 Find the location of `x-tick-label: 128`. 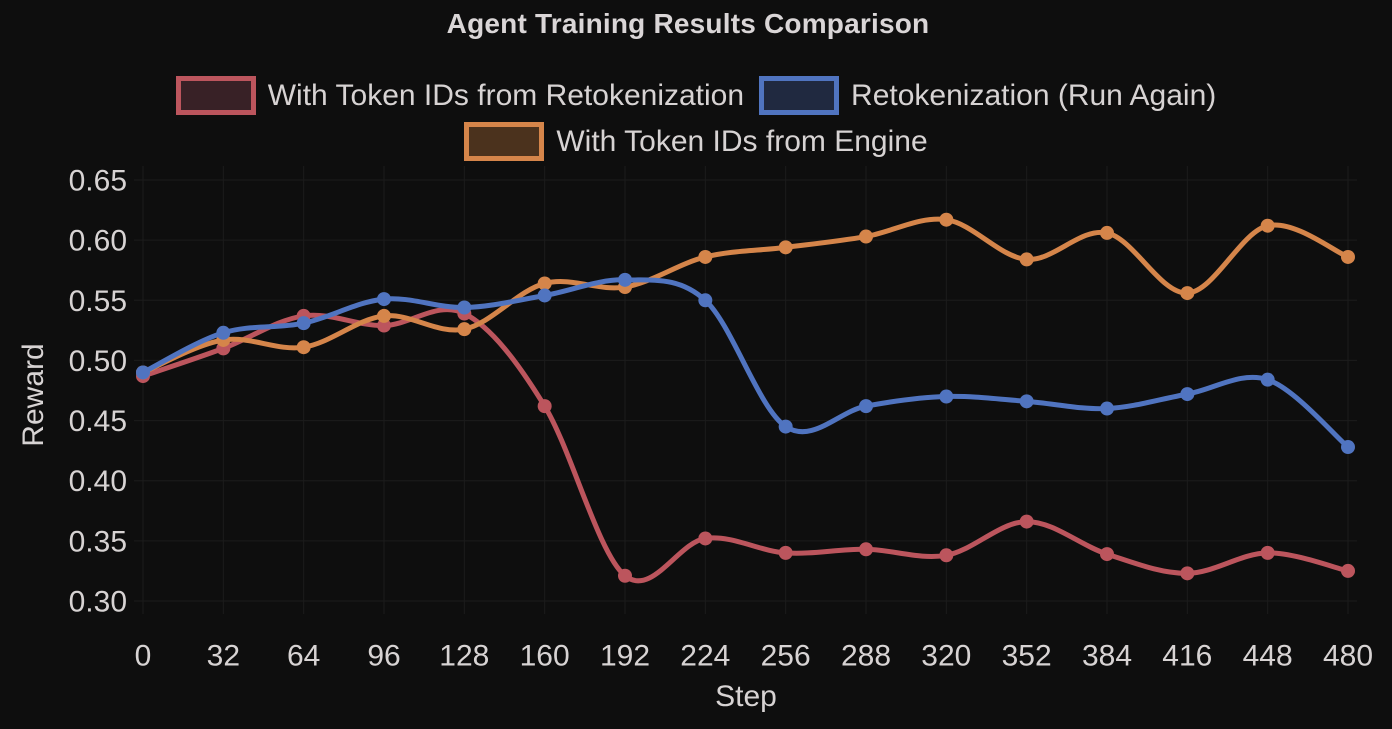

x-tick-label: 128 is located at coordinates (464, 656).